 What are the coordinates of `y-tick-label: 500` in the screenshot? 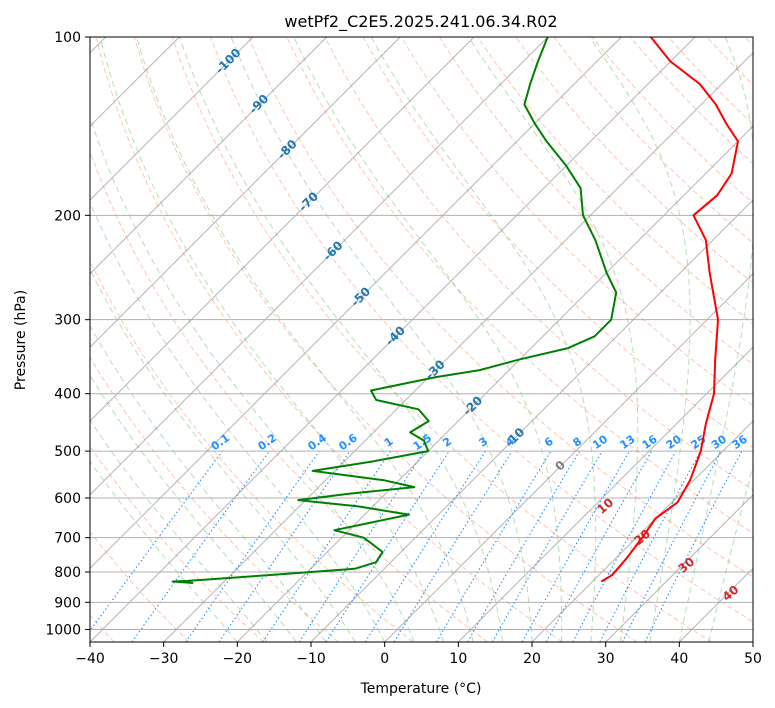 It's located at (67, 452).